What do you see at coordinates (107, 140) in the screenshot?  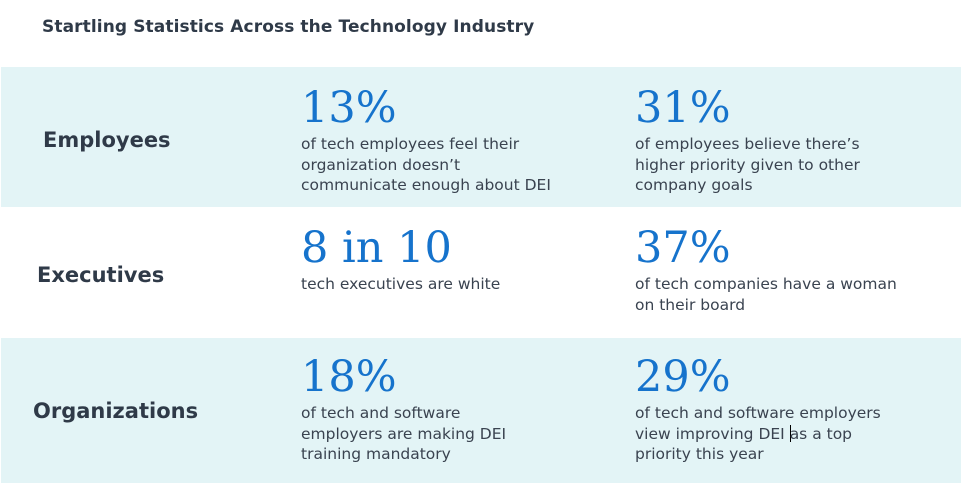 I see `row-label: Employees` at bounding box center [107, 140].